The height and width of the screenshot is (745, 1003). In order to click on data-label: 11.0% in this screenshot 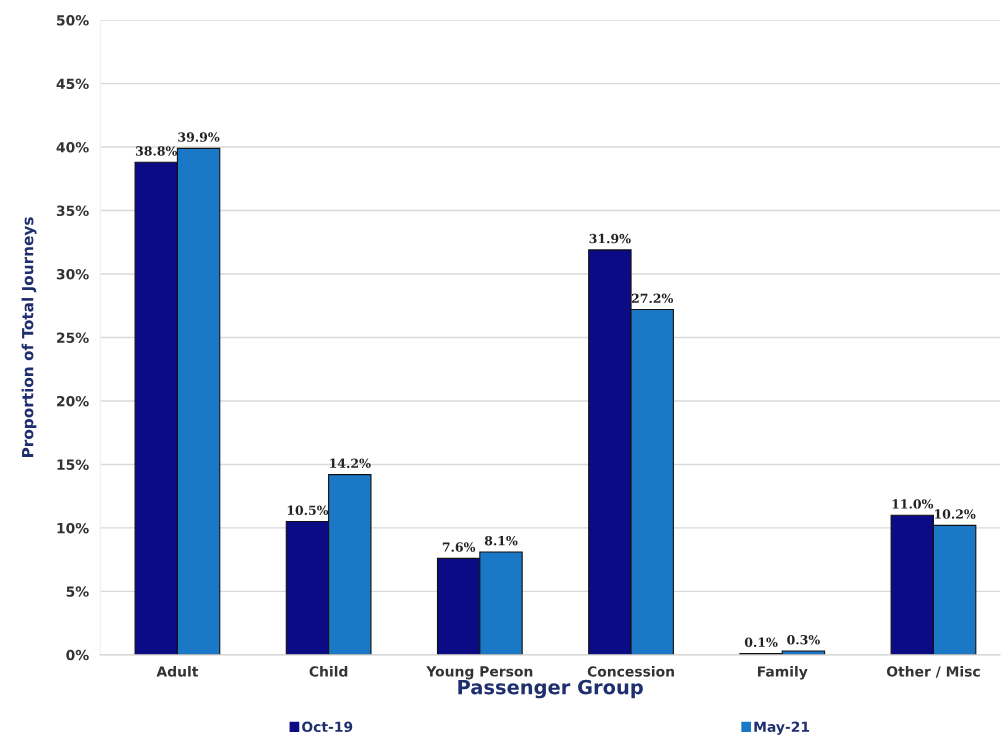, I will do `click(913, 504)`.